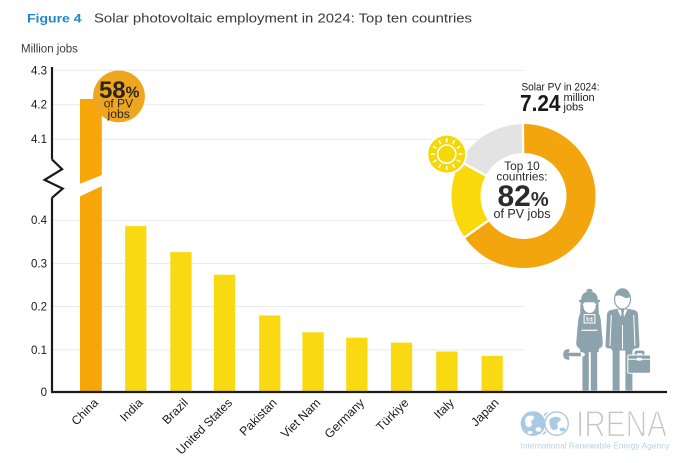  I want to click on svg-text: 4.3, so click(39, 71).